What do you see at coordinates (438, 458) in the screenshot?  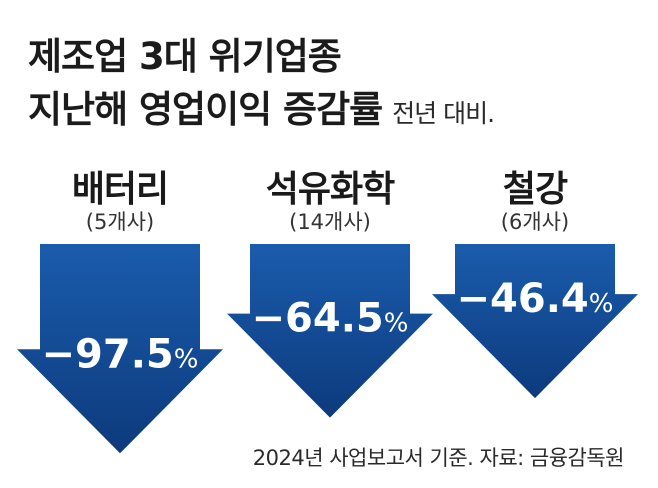 I see `source-note: 2024년 사업보고서 기준. 자료: 금융감독원` at bounding box center [438, 458].